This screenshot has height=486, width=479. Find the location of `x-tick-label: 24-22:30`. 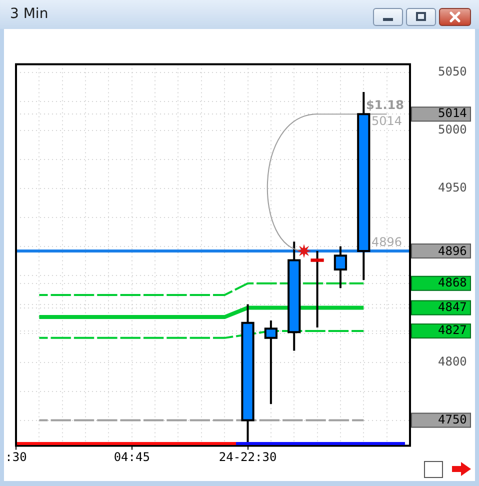

x-tick-label: 24-22:30 is located at coordinates (247, 457).